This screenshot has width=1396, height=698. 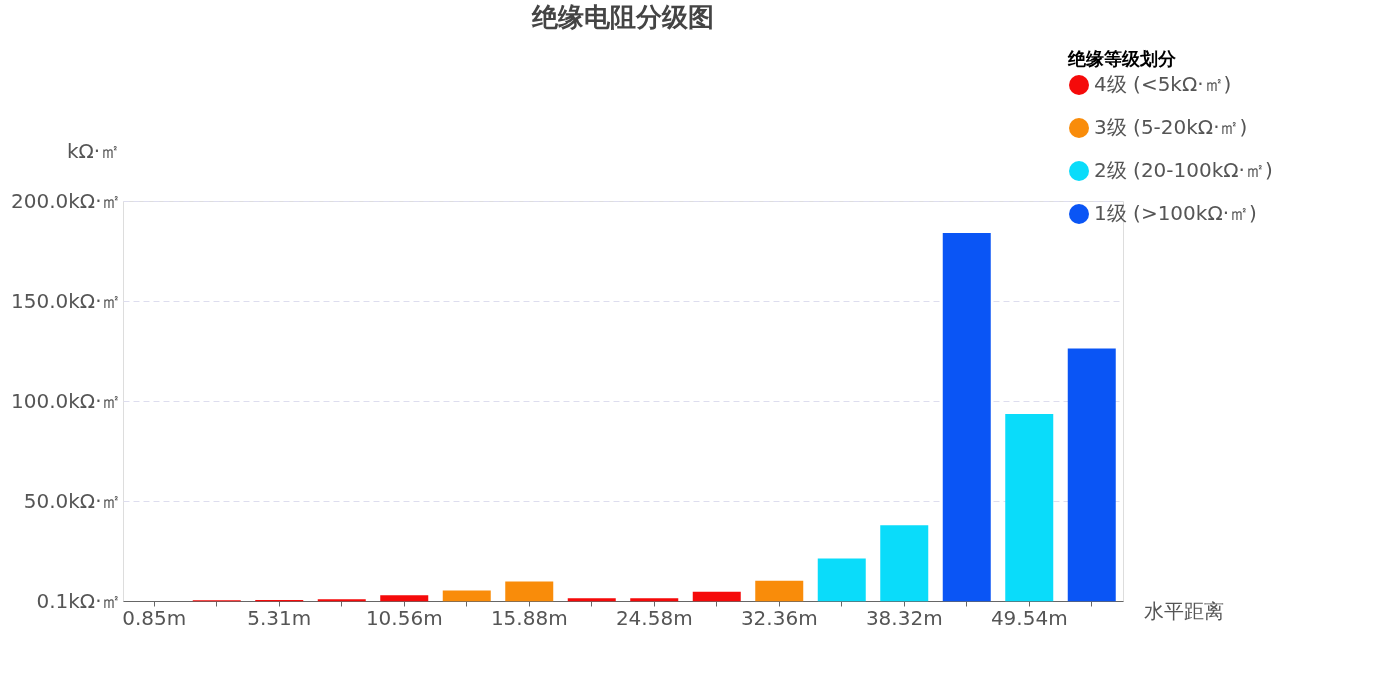 What do you see at coordinates (904, 617) in the screenshot?
I see `x-tick-label: 38.32m` at bounding box center [904, 617].